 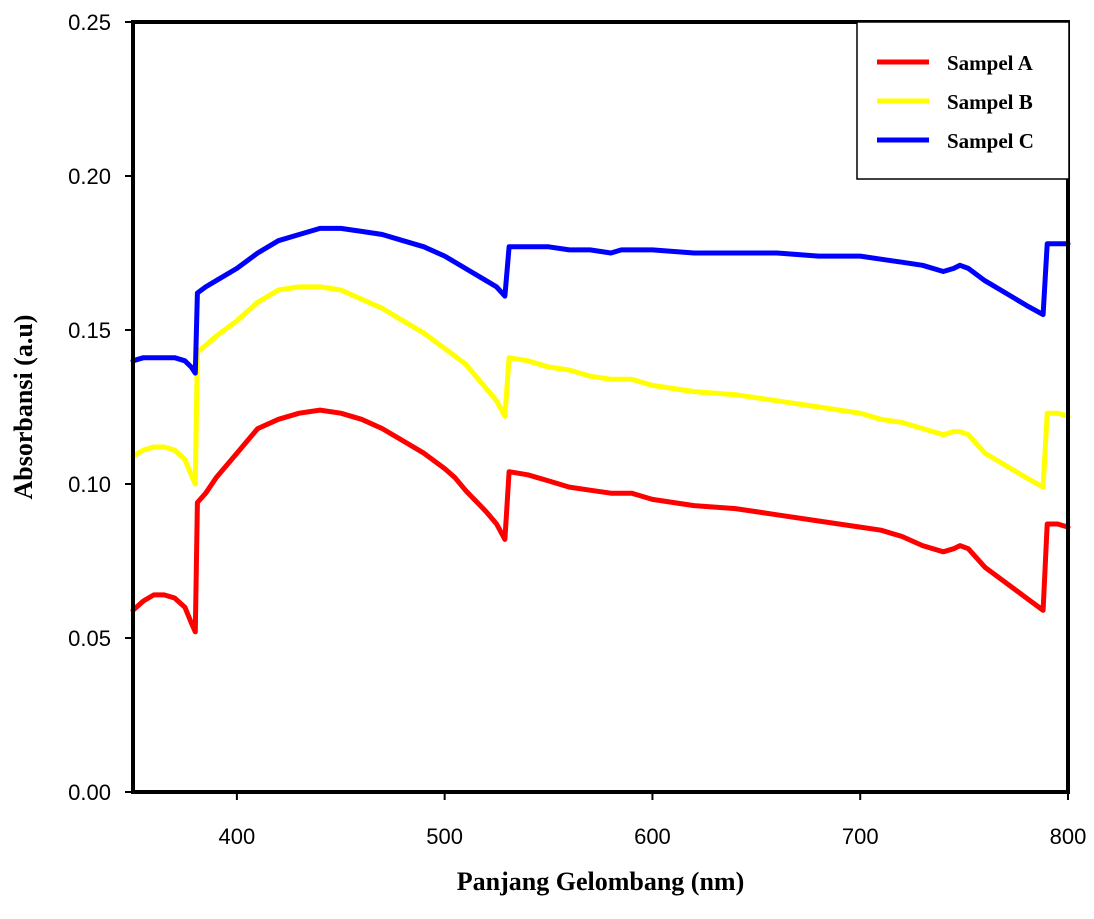 What do you see at coordinates (990, 141) in the screenshot?
I see `legend-label: Sampel C` at bounding box center [990, 141].